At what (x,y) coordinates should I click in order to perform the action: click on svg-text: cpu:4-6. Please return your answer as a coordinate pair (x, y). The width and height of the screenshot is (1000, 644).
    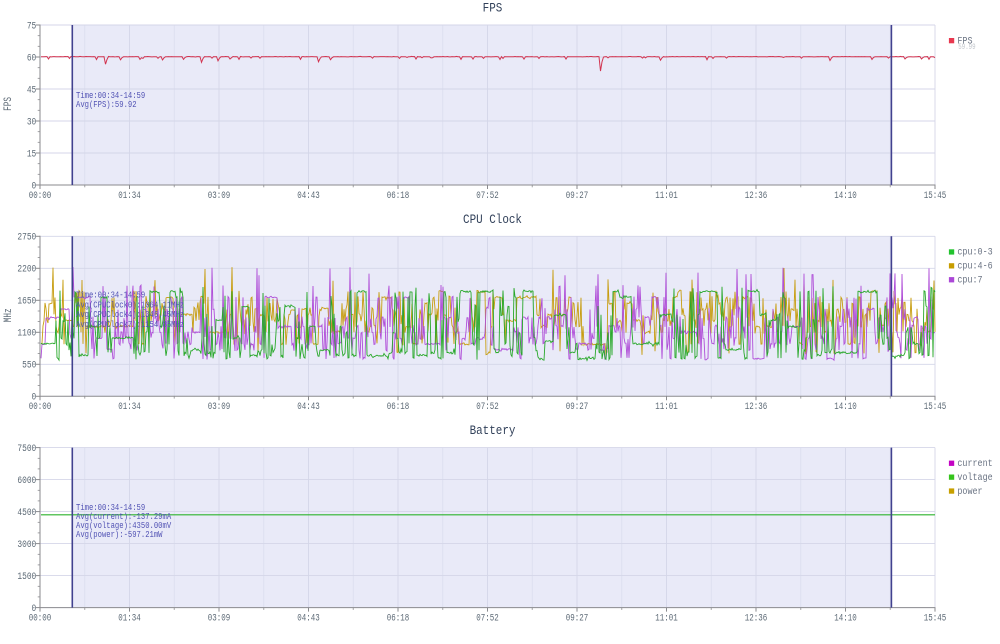
    Looking at the image, I should click on (975, 266).